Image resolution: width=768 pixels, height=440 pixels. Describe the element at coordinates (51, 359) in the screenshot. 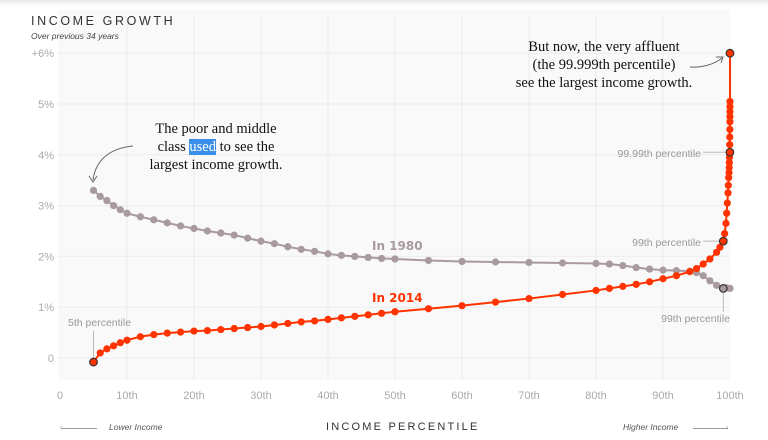

I see `y-tick-label: 0` at that location.